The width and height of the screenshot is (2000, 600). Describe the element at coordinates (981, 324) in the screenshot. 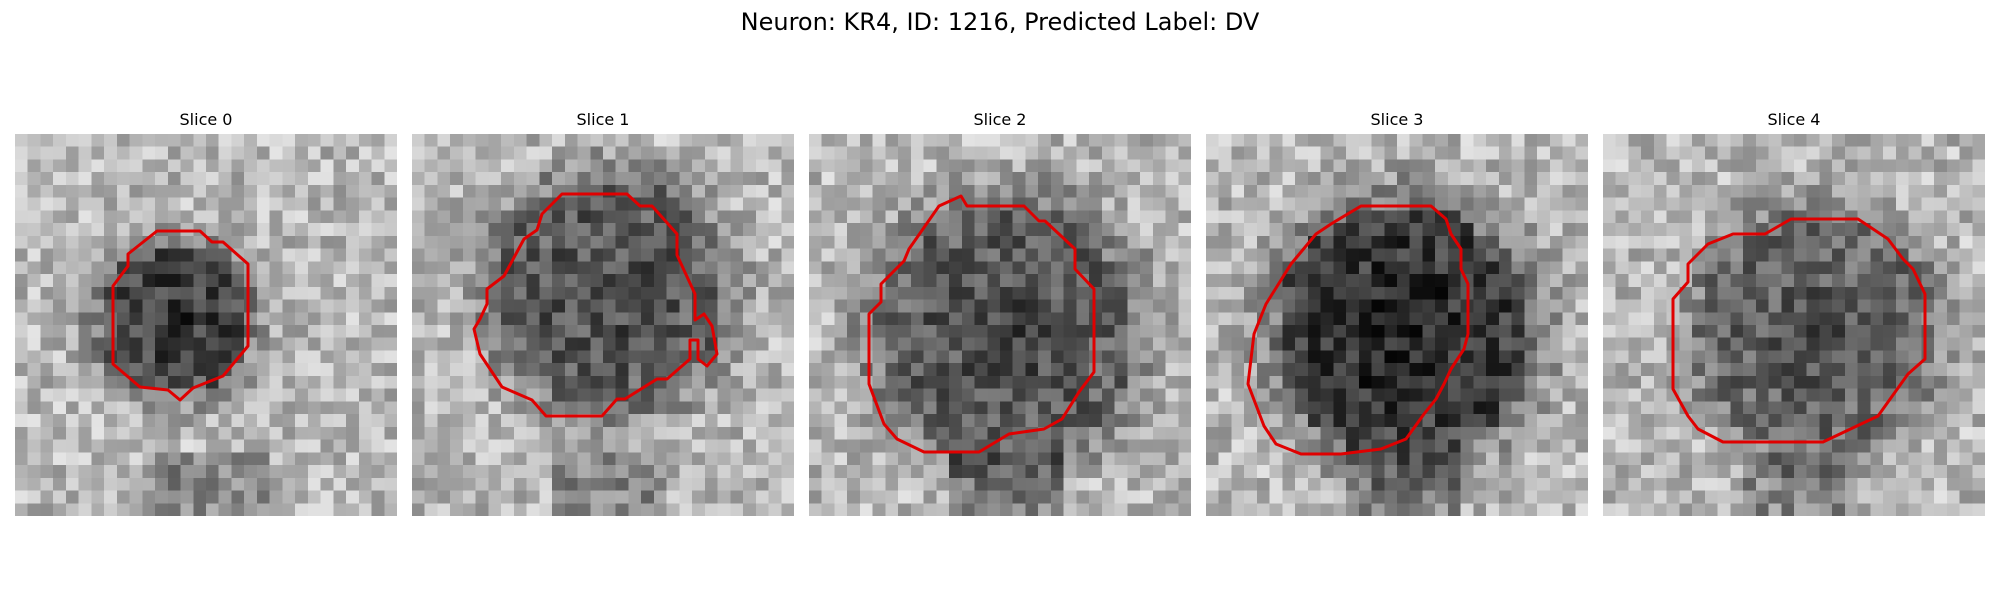

I see `slice-2-contour` at that location.